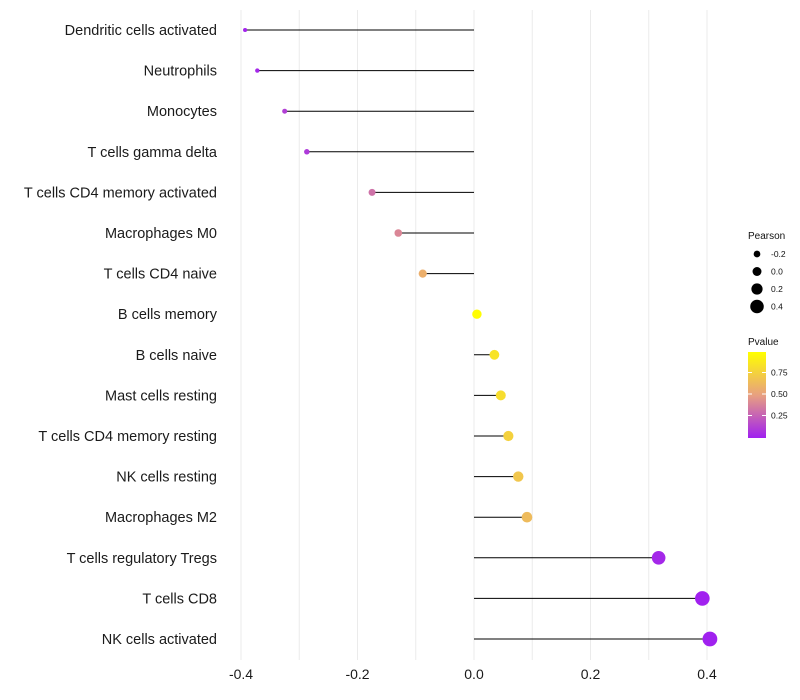 This screenshot has height=700, width=800. Describe the element at coordinates (159, 640) in the screenshot. I see `category-label: NK cells activated` at that location.